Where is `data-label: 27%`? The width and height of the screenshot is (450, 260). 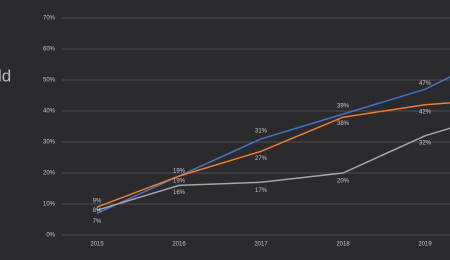 data-label: 27% is located at coordinates (261, 159).